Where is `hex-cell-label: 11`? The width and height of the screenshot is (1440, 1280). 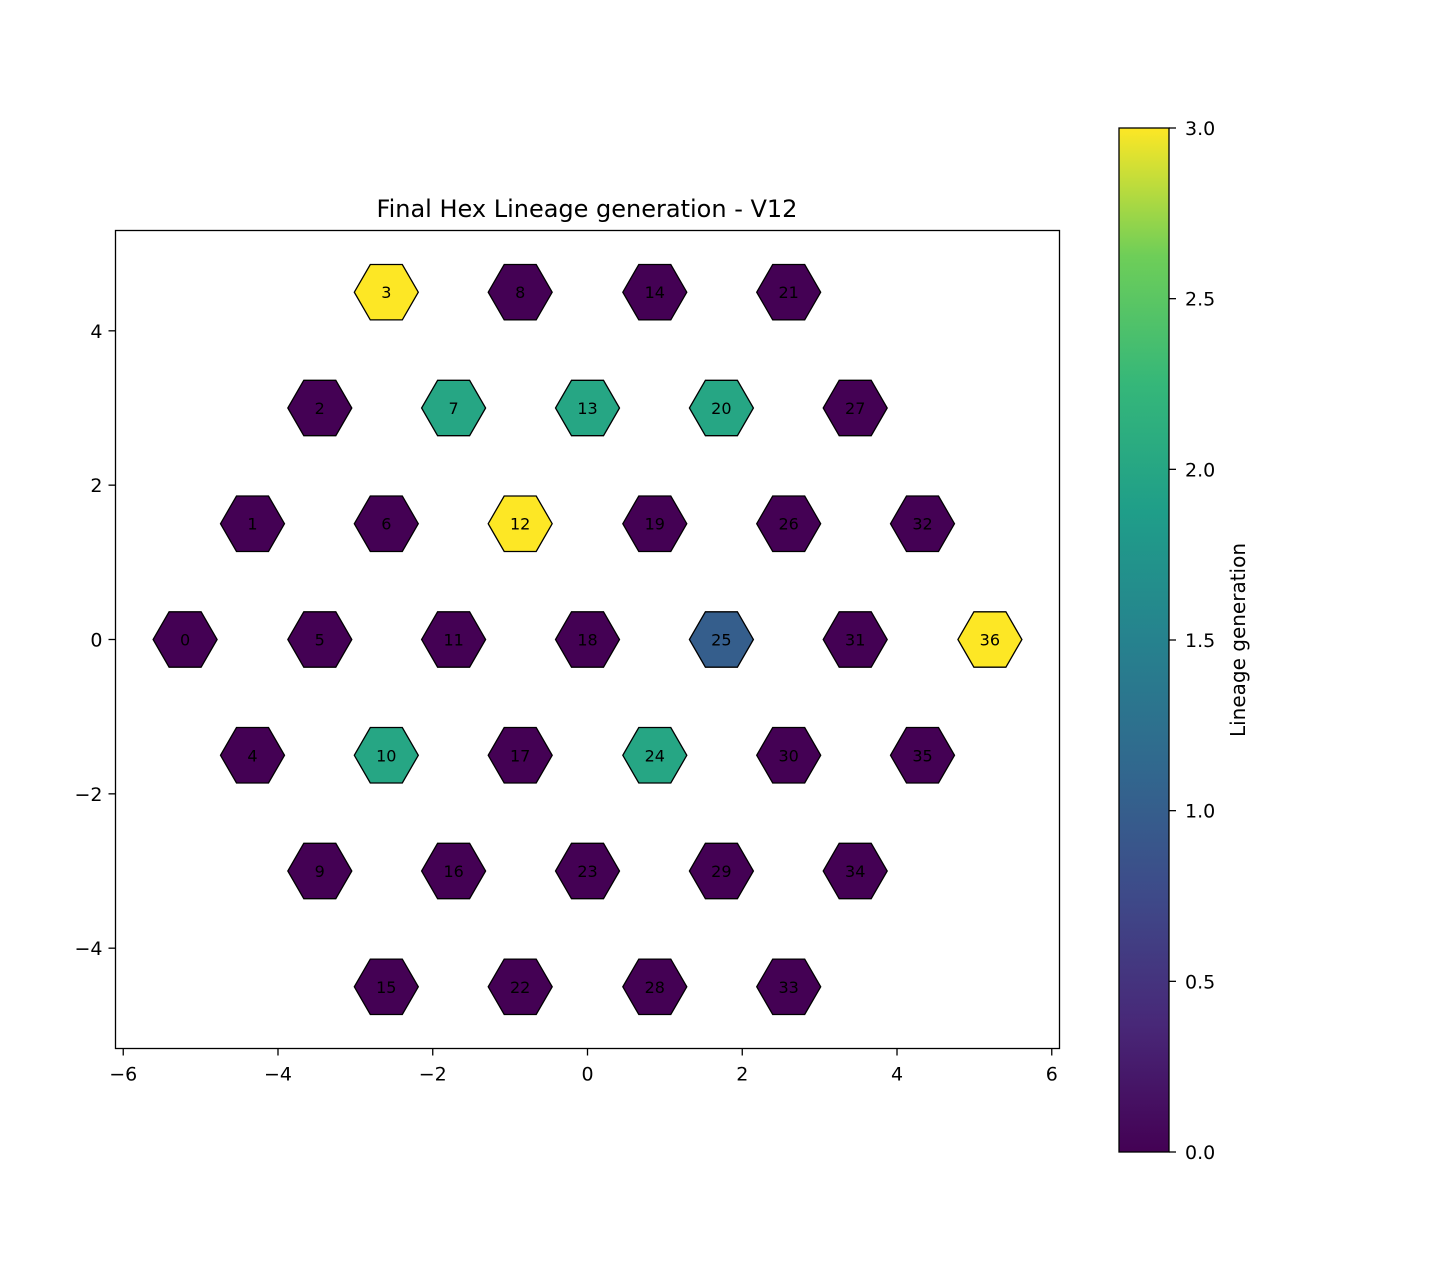 hex-cell-label: 11 is located at coordinates (453, 640).